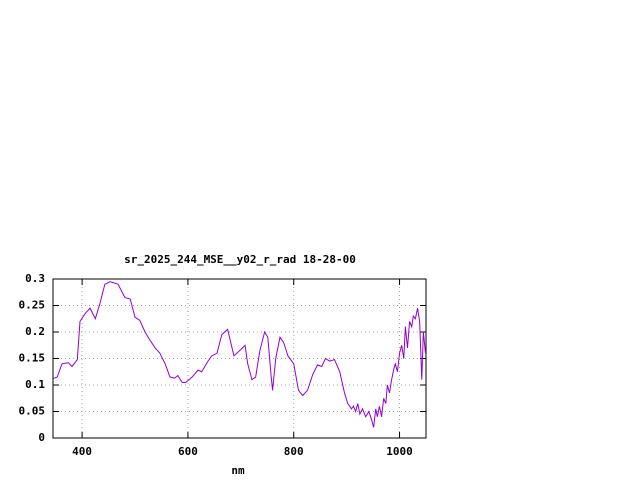 The image size is (640, 480). Describe the element at coordinates (35, 384) in the screenshot. I see `y-tick-label: 0.1` at that location.